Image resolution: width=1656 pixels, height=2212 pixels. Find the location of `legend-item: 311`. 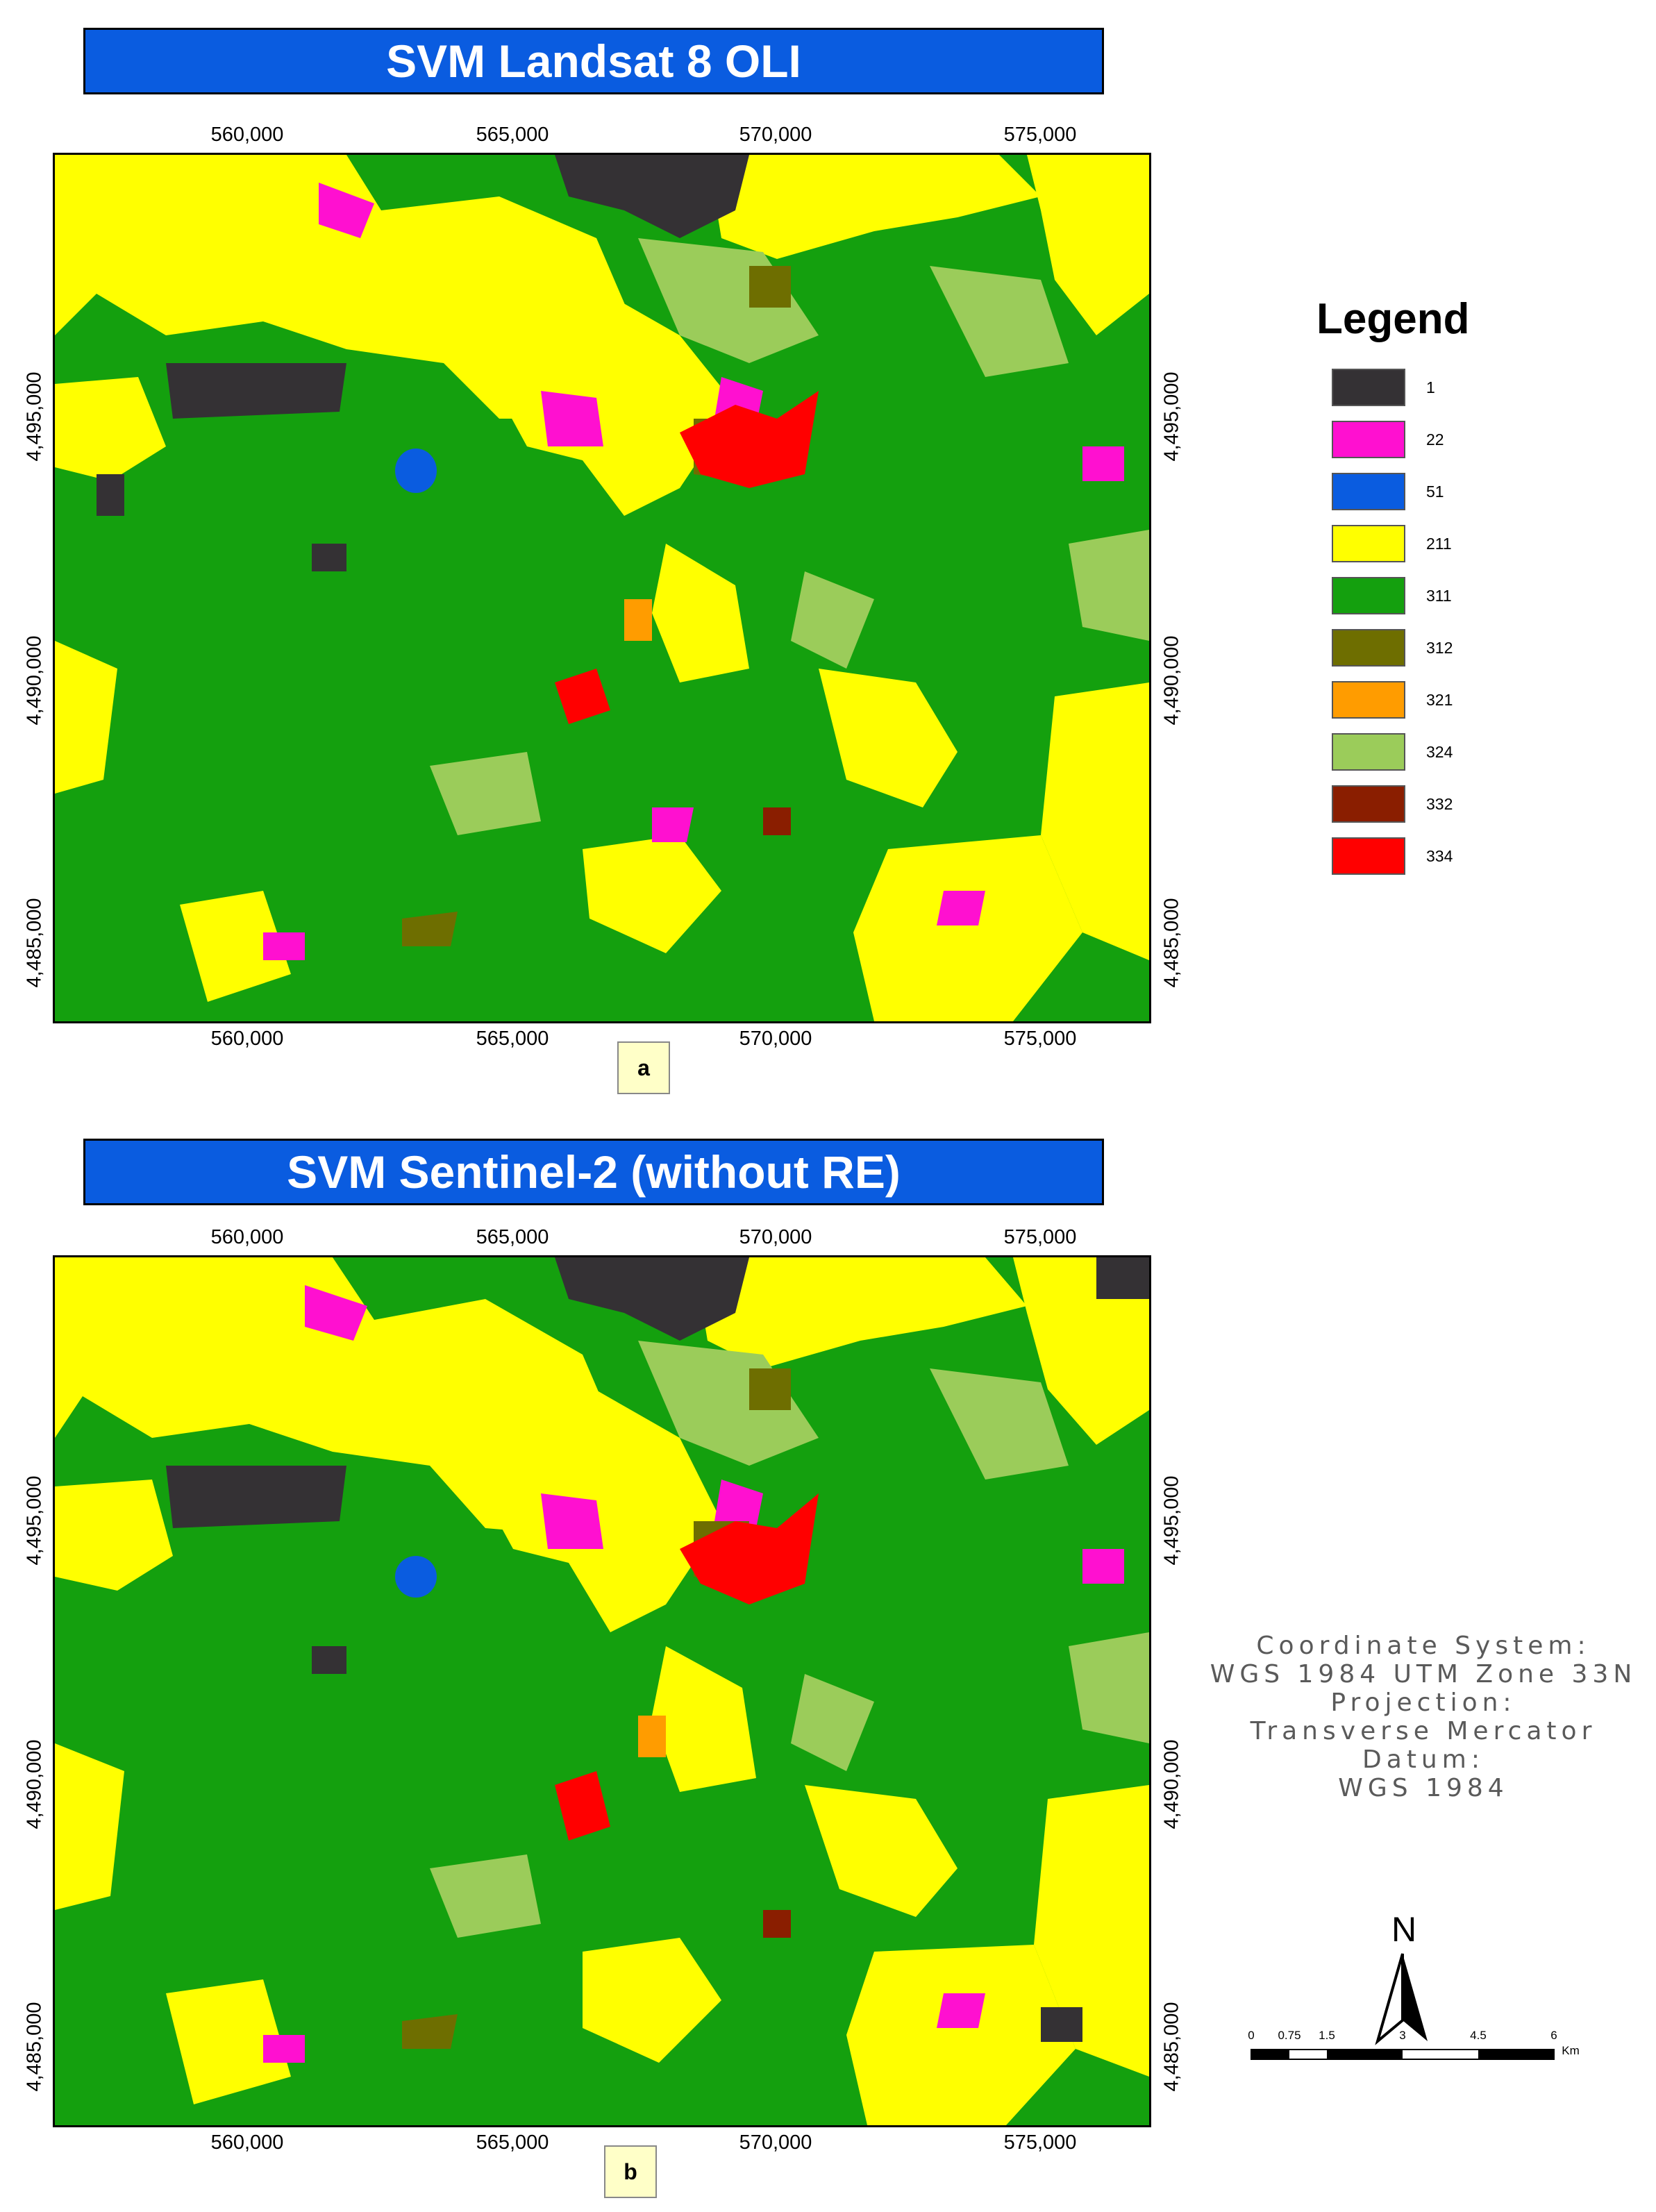

legend-item: 311 is located at coordinates (1392, 595).